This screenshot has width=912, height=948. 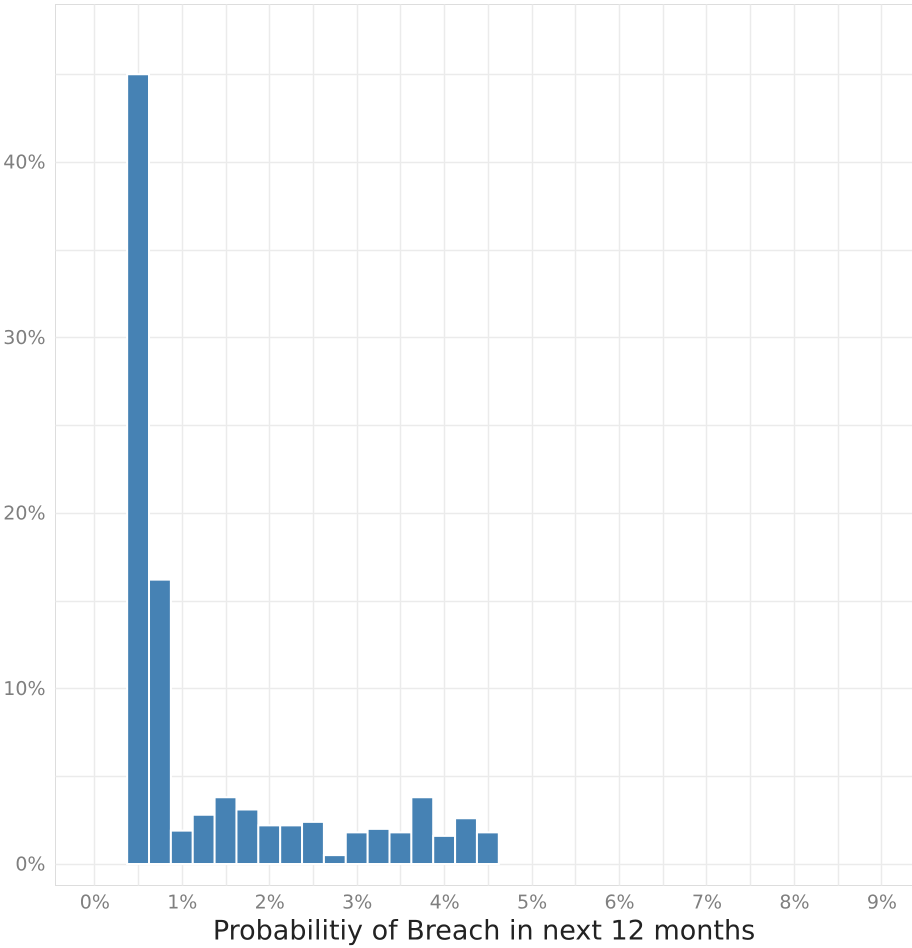 What do you see at coordinates (357, 903) in the screenshot?
I see `x-tick-label: 3%` at bounding box center [357, 903].